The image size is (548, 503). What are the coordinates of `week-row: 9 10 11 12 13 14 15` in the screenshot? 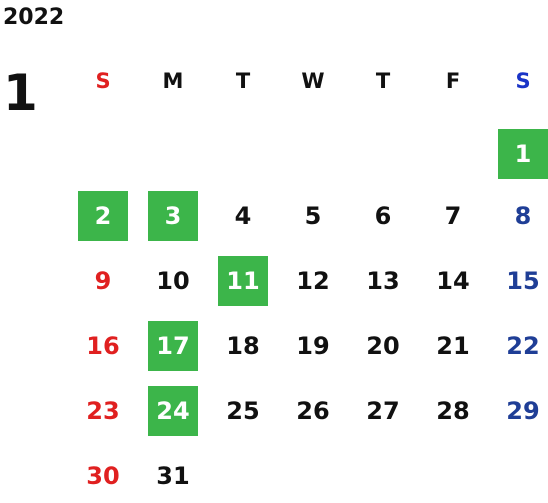 It's located at (308, 281).